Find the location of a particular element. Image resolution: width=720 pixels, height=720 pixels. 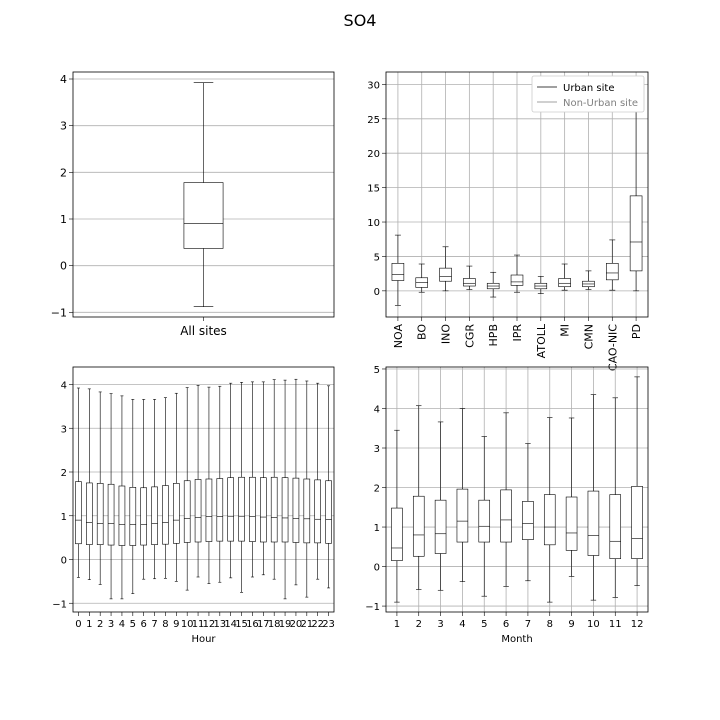

x-axis: All sites is located at coordinates (203, 327).